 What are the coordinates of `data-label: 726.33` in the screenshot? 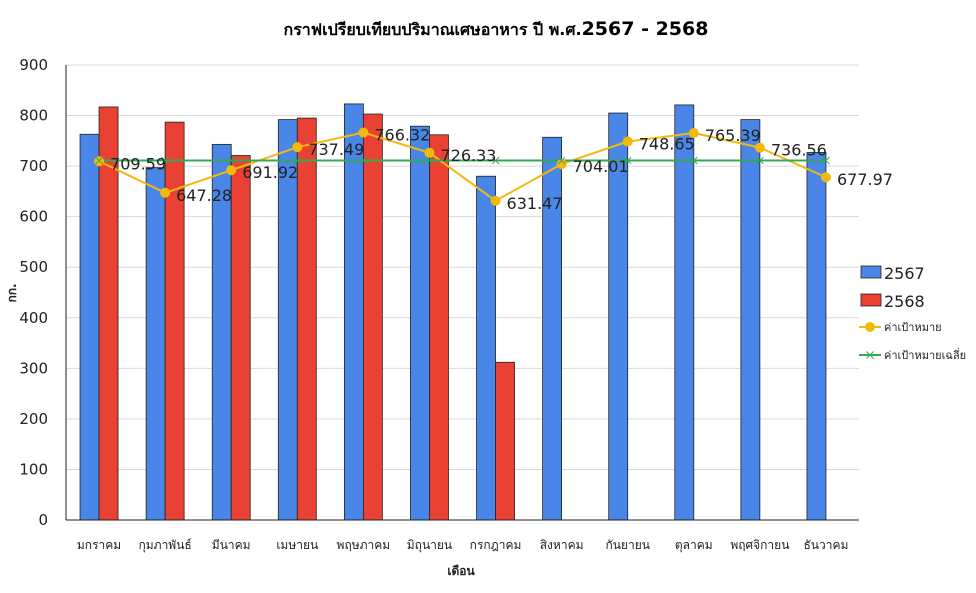 It's located at (468, 155).